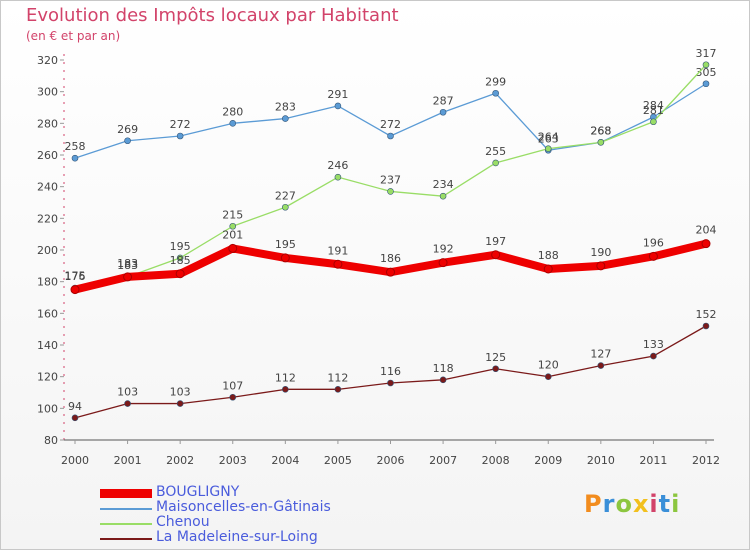 The width and height of the screenshot is (750, 550). What do you see at coordinates (337, 94) in the screenshot?
I see `data-label: 291` at bounding box center [337, 94].